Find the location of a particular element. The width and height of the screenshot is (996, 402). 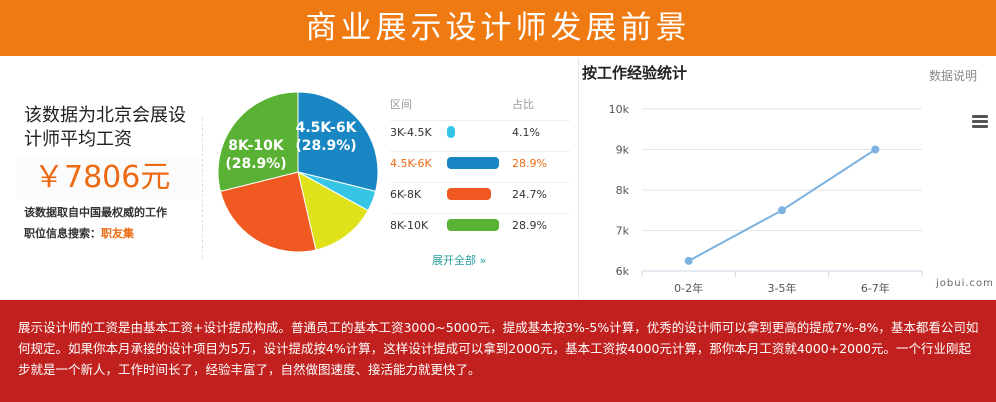

x-tick-label: 3-5年 is located at coordinates (782, 288).